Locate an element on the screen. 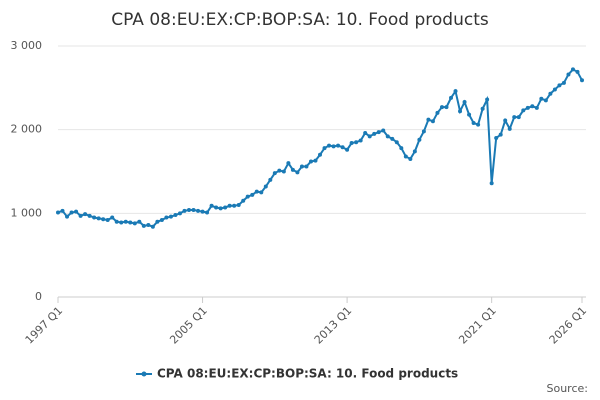 This screenshot has height=400, width=600. x-tick-label: 2013 Q1 is located at coordinates (333, 325).